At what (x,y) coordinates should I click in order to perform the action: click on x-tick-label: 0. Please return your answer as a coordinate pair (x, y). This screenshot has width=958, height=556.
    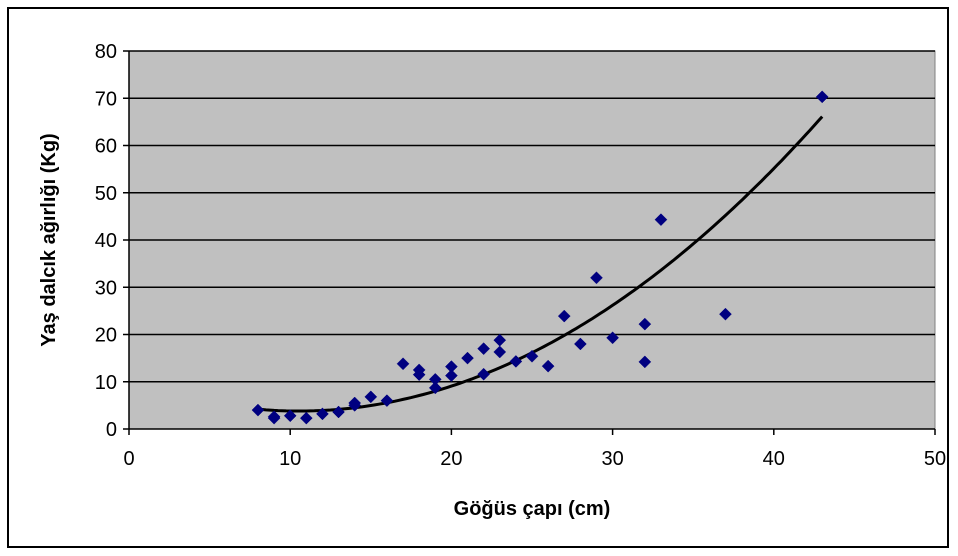
    Looking at the image, I should click on (128, 459).